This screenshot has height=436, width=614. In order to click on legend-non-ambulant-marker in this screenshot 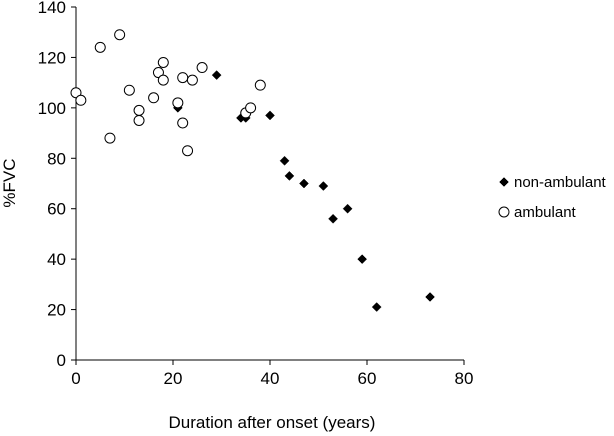, I will do `click(504, 182)`.